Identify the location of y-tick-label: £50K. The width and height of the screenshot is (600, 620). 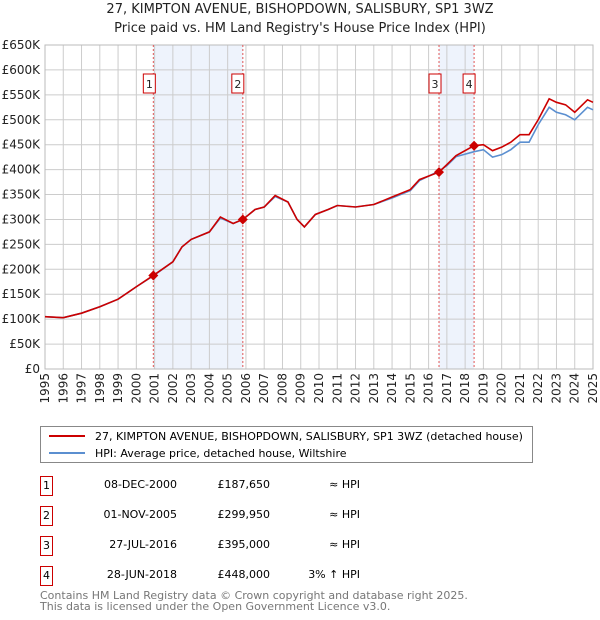
(25, 344).